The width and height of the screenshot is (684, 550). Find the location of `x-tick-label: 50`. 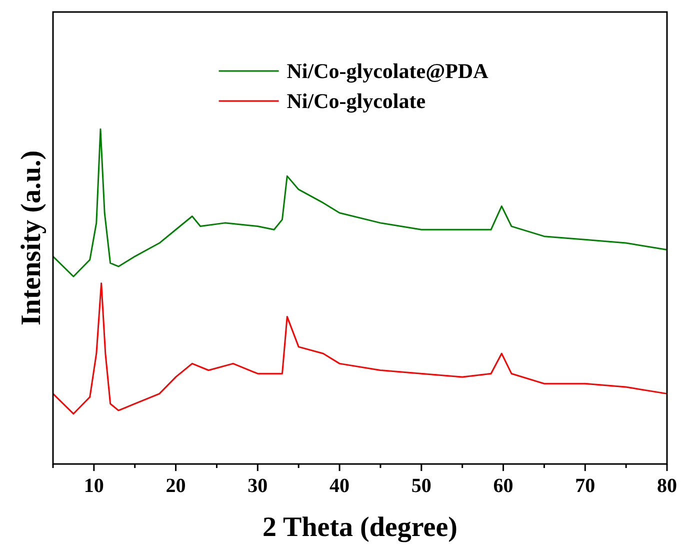

x-tick-label: 50 is located at coordinates (421, 486).